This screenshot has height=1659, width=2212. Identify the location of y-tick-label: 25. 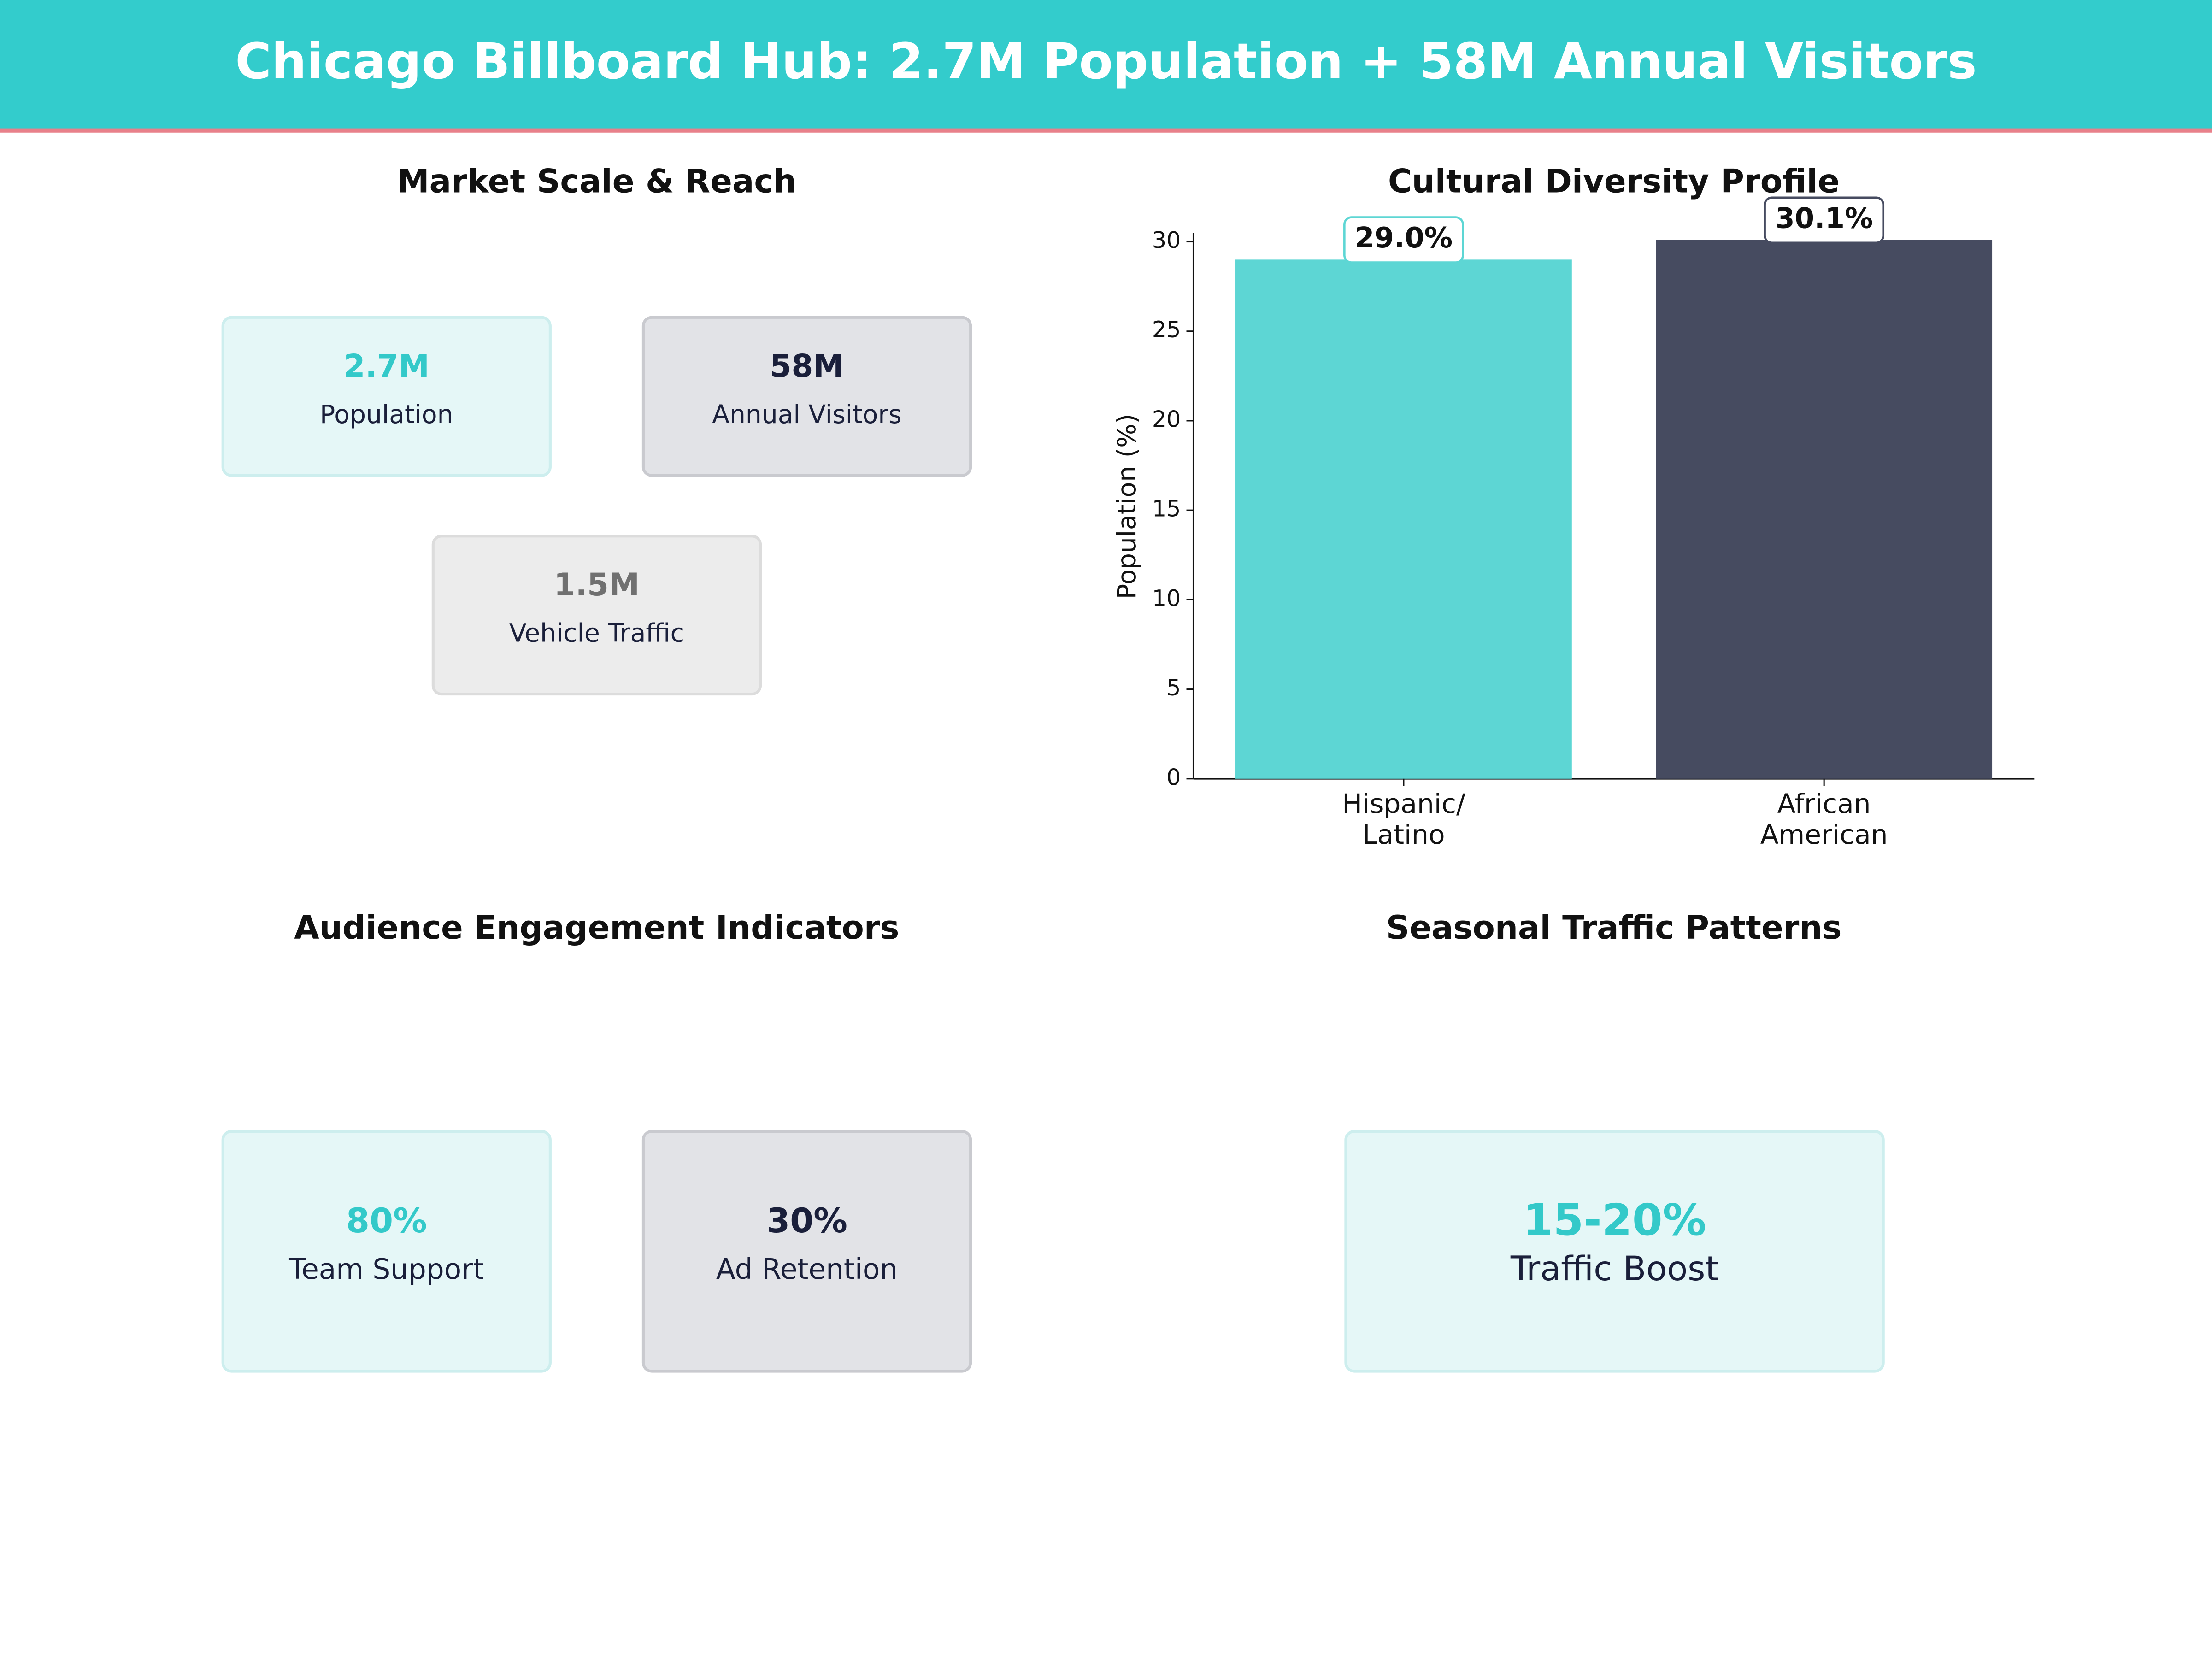
(1166, 330).